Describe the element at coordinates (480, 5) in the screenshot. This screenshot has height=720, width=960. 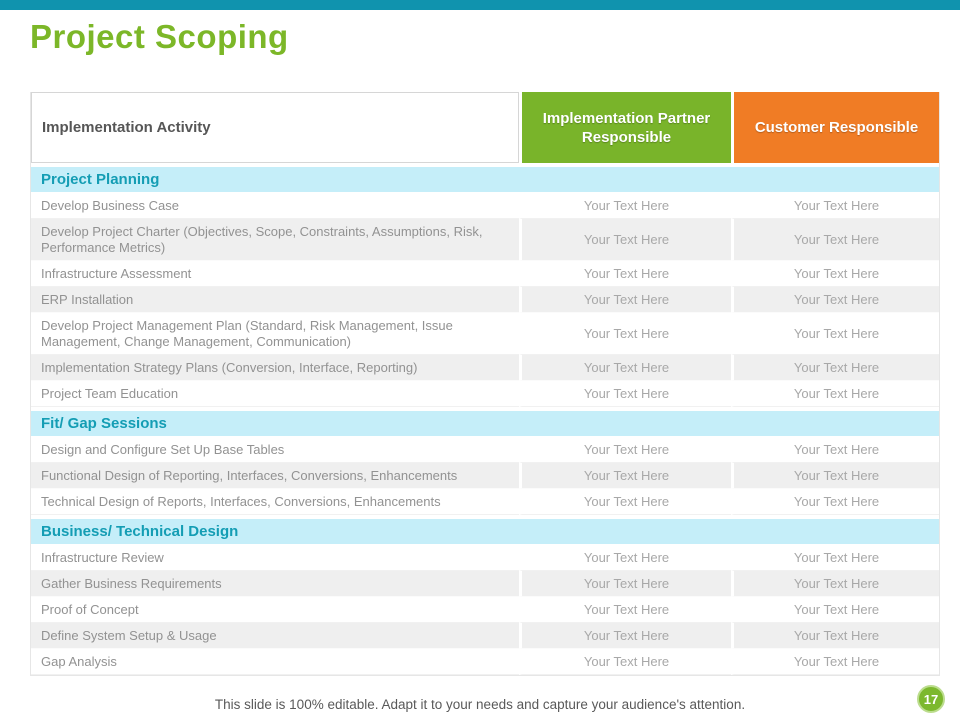
I see `top-accent-bar` at that location.